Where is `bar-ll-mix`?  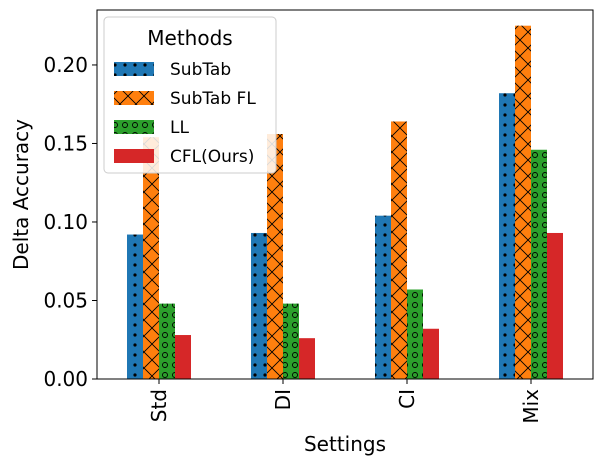
bar-ll-mix is located at coordinates (539, 264).